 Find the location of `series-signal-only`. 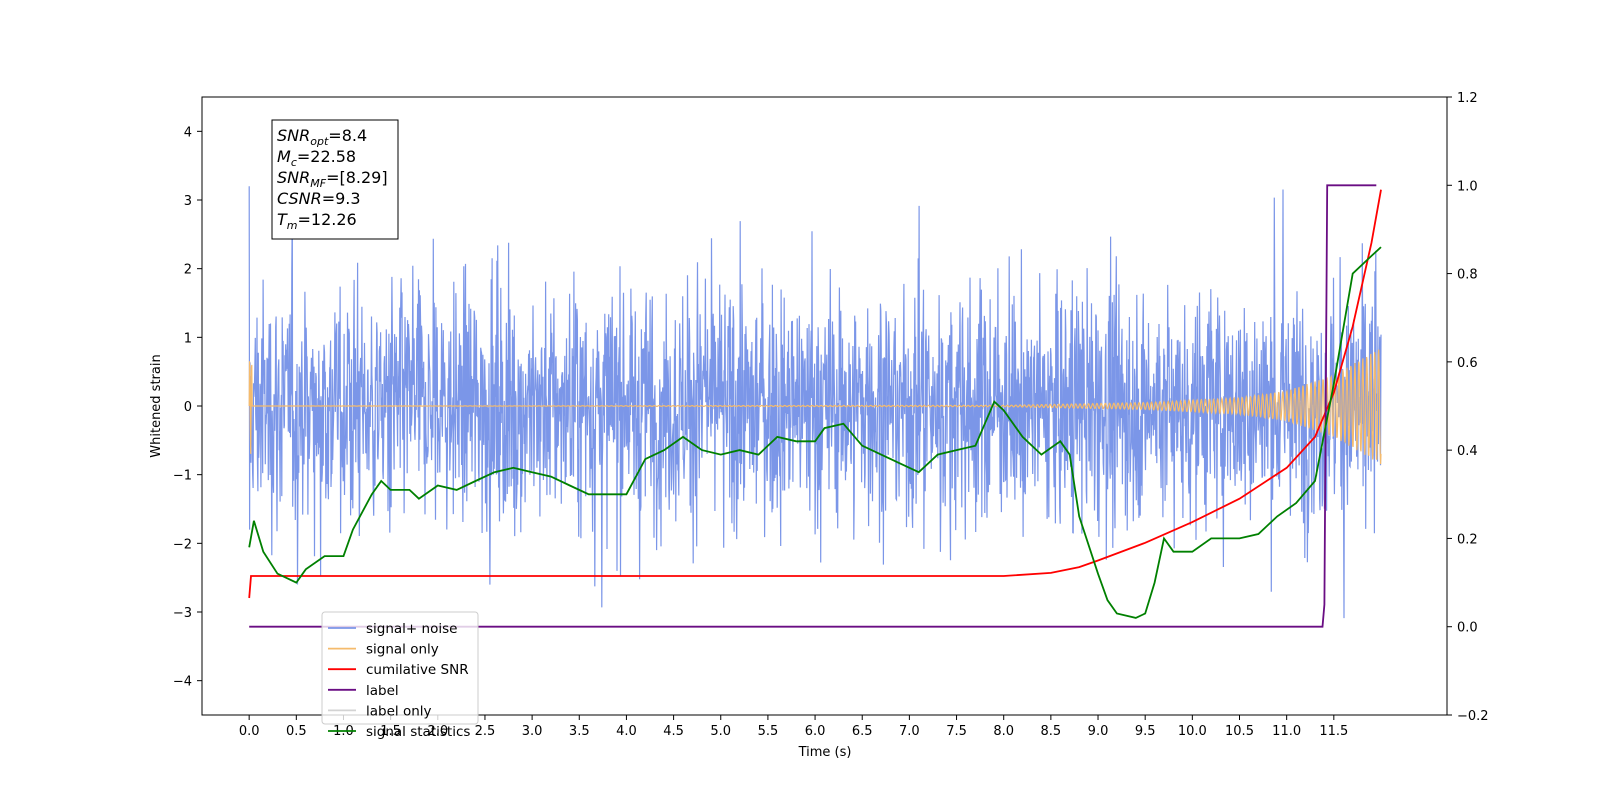

series-signal-only is located at coordinates (815, 407).